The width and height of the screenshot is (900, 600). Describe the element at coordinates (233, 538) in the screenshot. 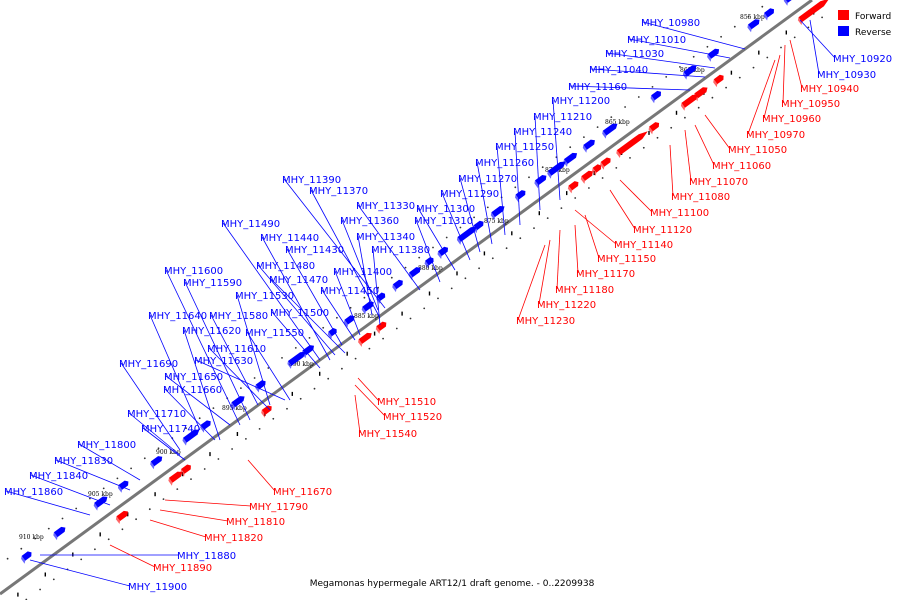

I see `gene-label: MHY_11820` at that location.